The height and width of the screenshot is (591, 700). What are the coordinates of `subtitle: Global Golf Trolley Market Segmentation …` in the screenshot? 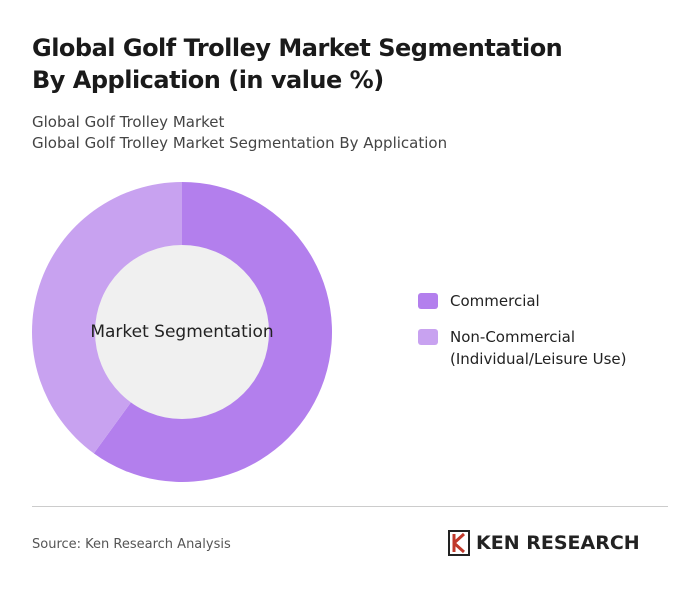 It's located at (240, 143).